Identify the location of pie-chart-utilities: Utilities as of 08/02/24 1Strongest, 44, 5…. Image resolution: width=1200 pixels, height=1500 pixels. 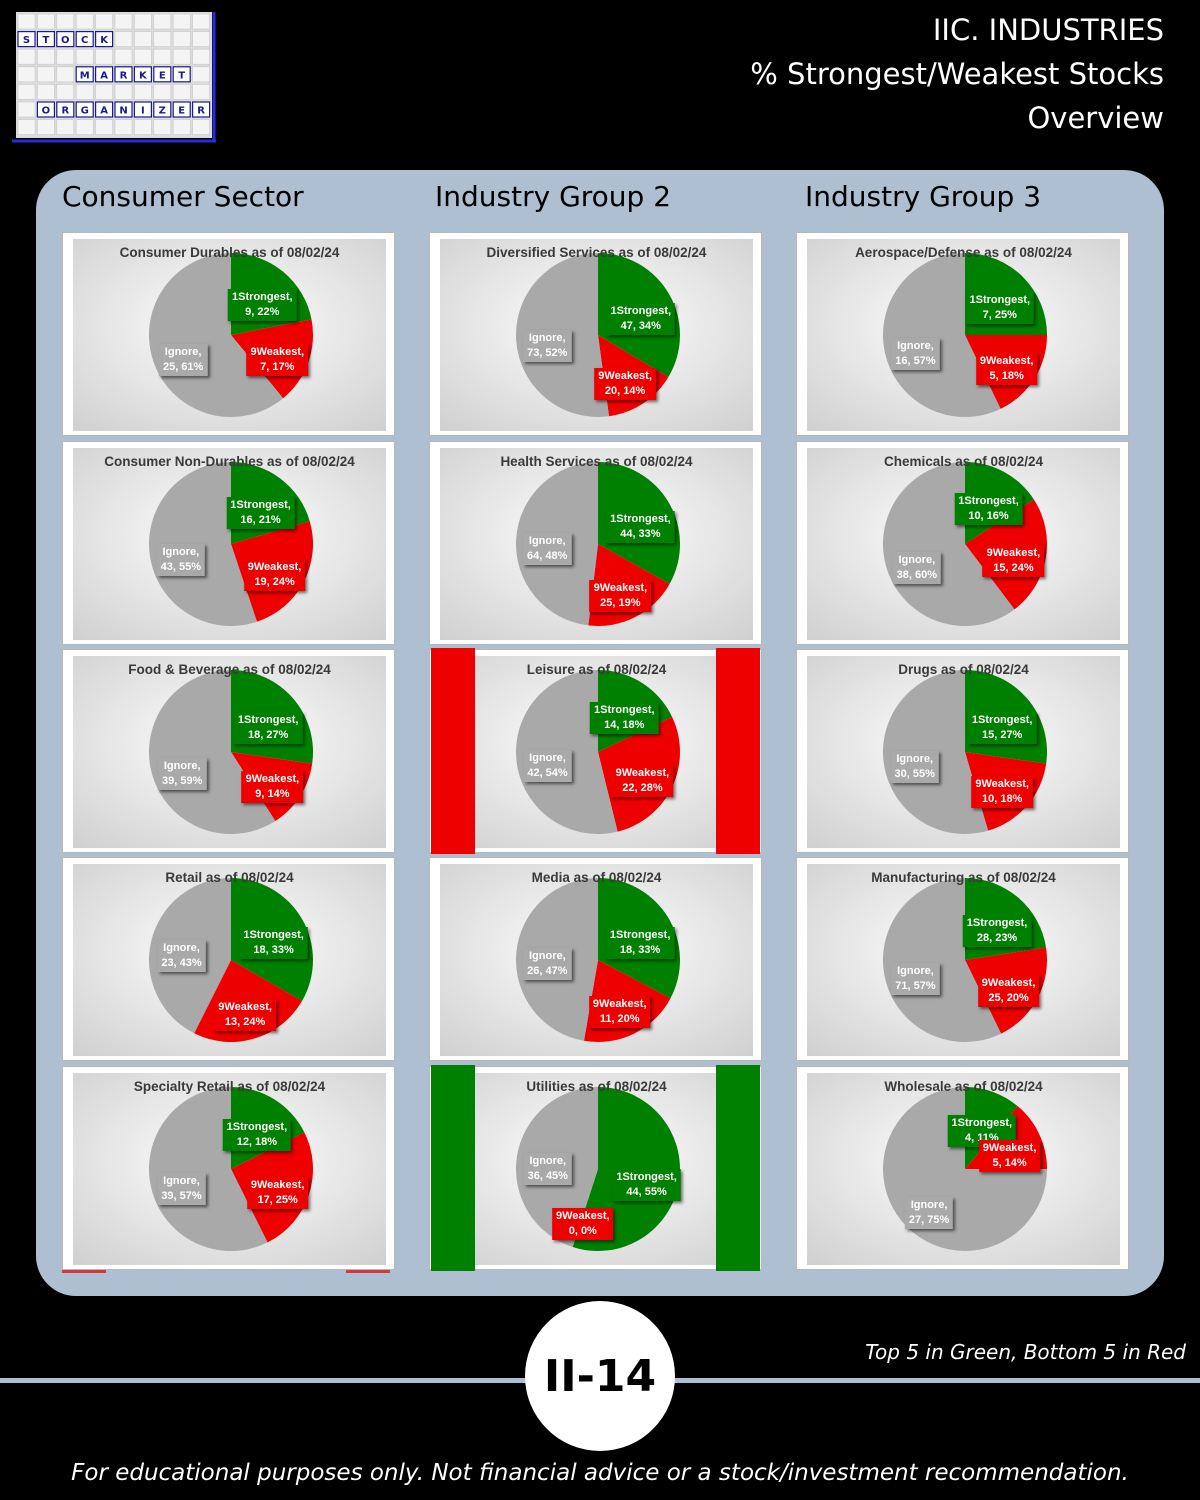
(595, 1168).